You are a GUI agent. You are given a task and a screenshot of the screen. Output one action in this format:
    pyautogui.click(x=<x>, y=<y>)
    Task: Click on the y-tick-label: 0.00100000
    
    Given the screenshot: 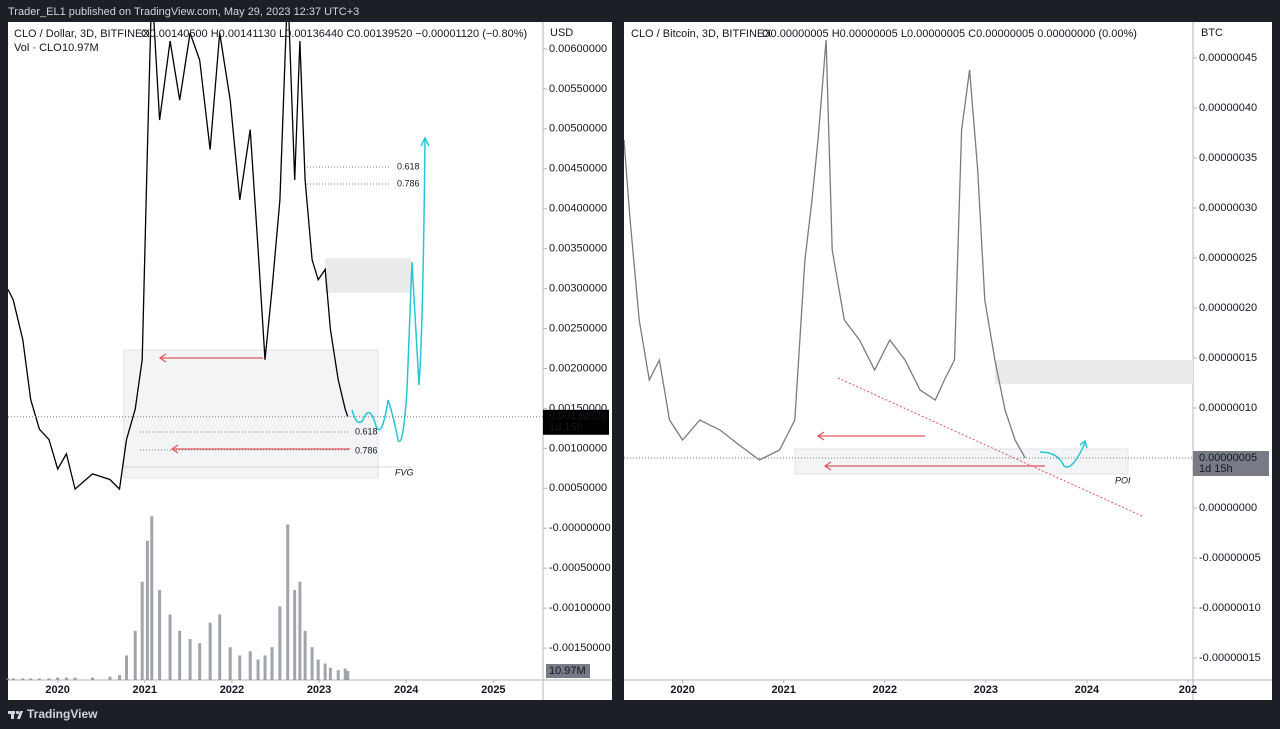 What is the action you would take?
    pyautogui.click(x=578, y=448)
    